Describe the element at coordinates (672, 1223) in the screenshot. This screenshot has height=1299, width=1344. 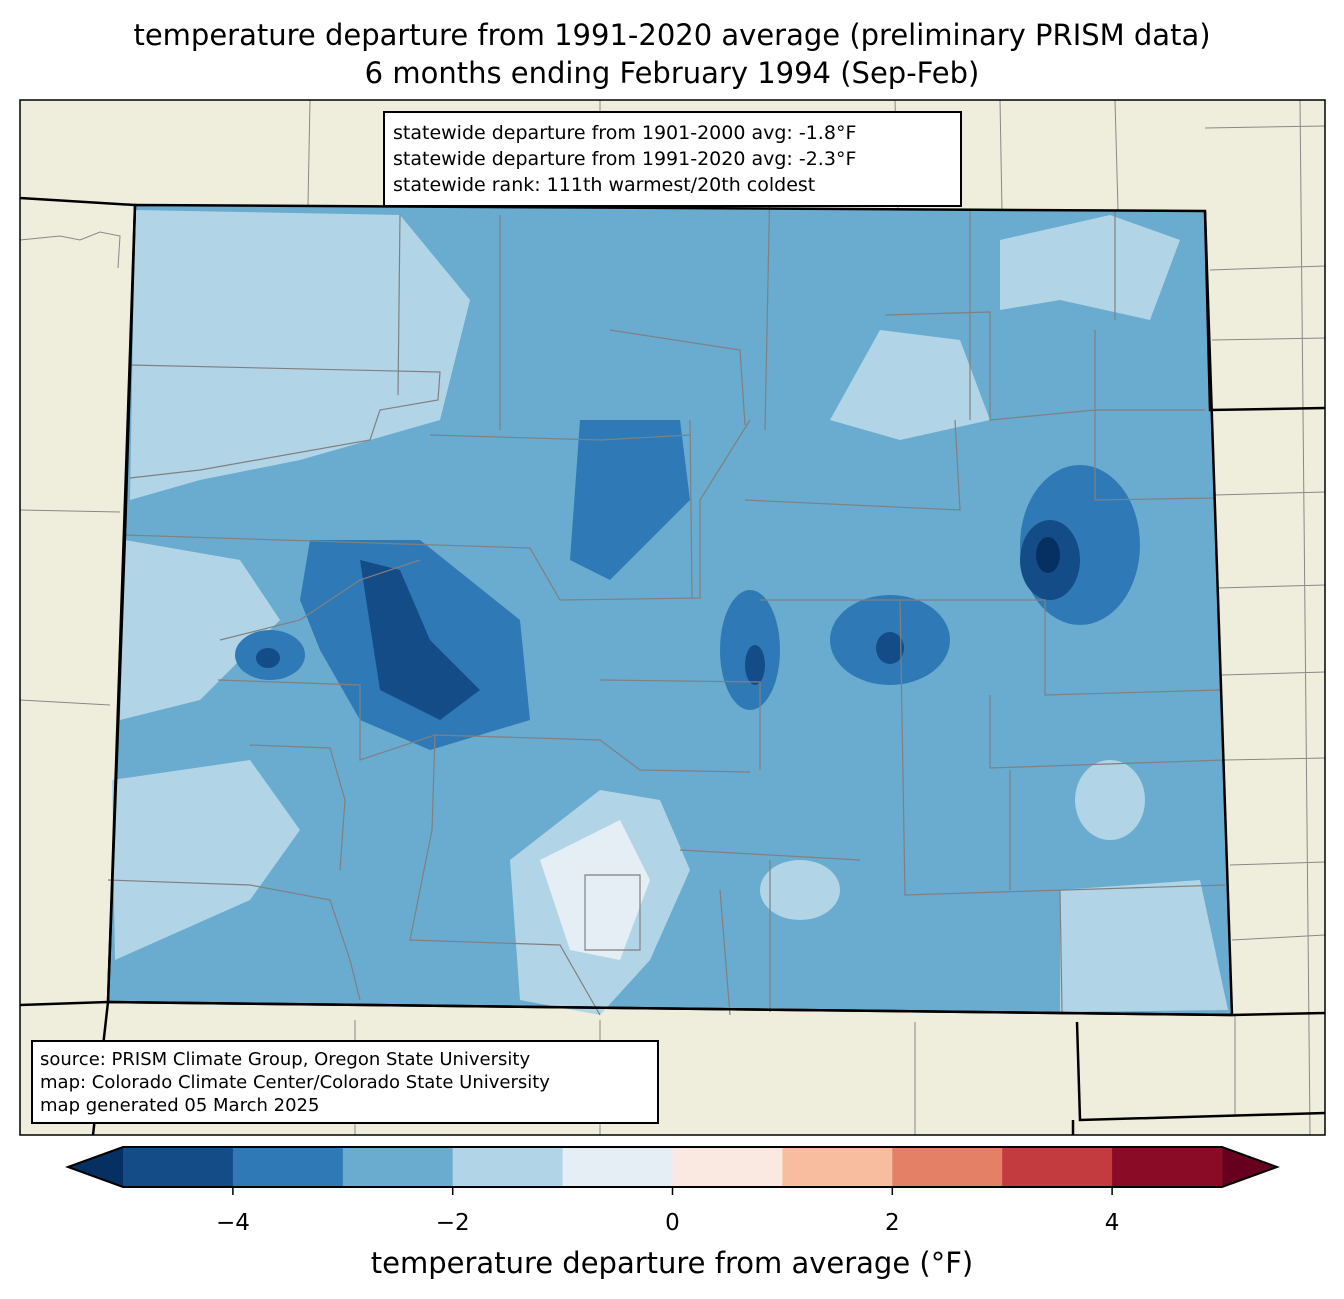
I see `colorbar-tick-label: 0` at that location.